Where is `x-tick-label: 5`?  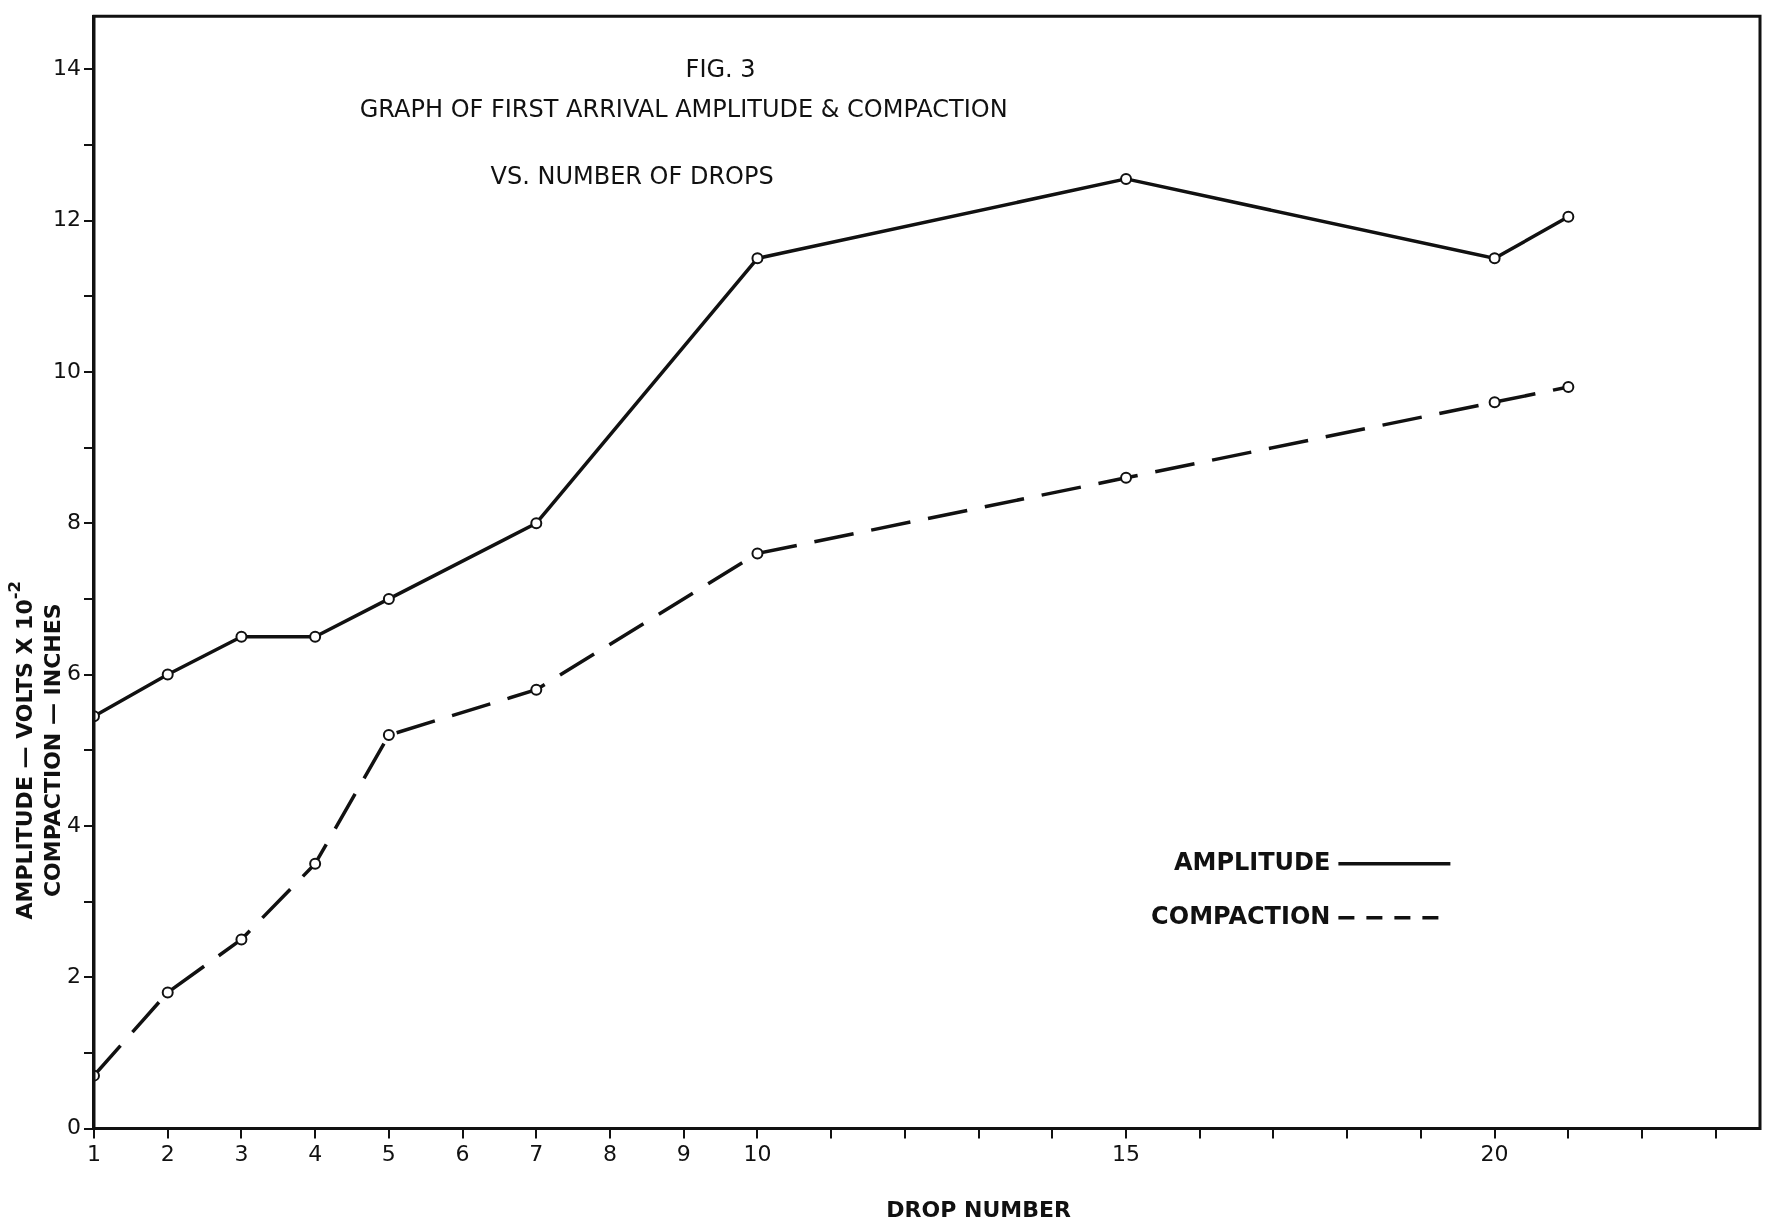 x-tick-label: 5 is located at coordinates (388, 1153).